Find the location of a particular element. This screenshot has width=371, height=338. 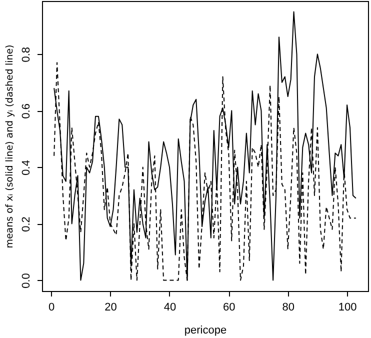

x-tick-label: 0 is located at coordinates (51, 308).